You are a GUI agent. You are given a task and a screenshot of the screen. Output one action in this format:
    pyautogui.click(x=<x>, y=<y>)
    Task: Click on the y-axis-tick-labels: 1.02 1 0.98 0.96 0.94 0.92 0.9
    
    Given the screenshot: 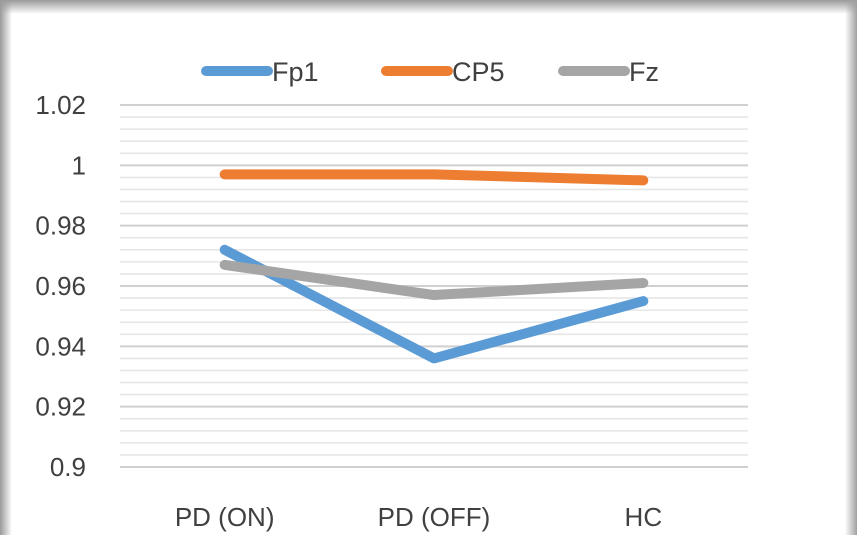 What is the action you would take?
    pyautogui.click(x=60, y=286)
    